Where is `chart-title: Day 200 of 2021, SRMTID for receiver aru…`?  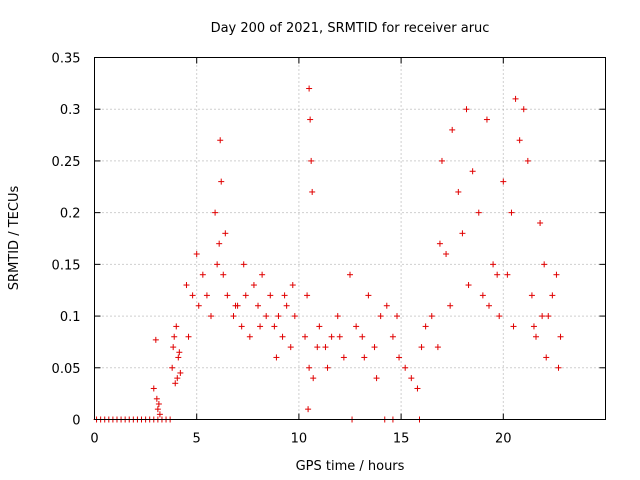 chart-title: Day 200 of 2021, SRMTID for receiver aru… is located at coordinates (350, 28).